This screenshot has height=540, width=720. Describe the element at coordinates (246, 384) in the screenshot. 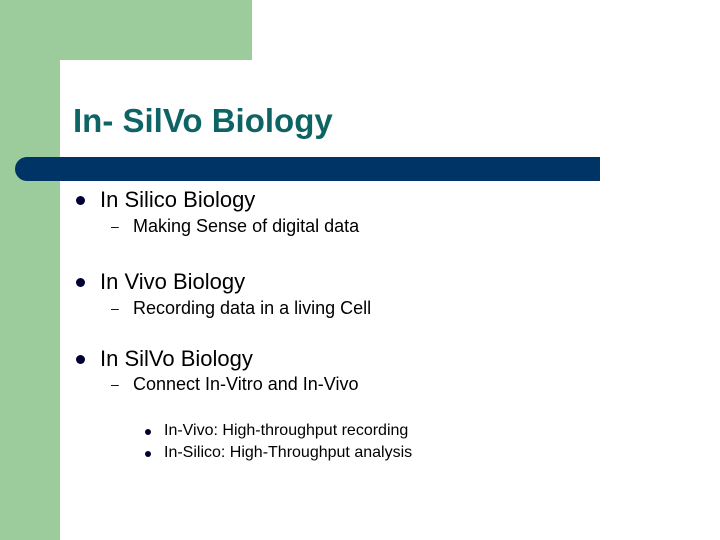

I see `sub-bullet-item: Connect In-Vitro and In-Vivo` at that location.